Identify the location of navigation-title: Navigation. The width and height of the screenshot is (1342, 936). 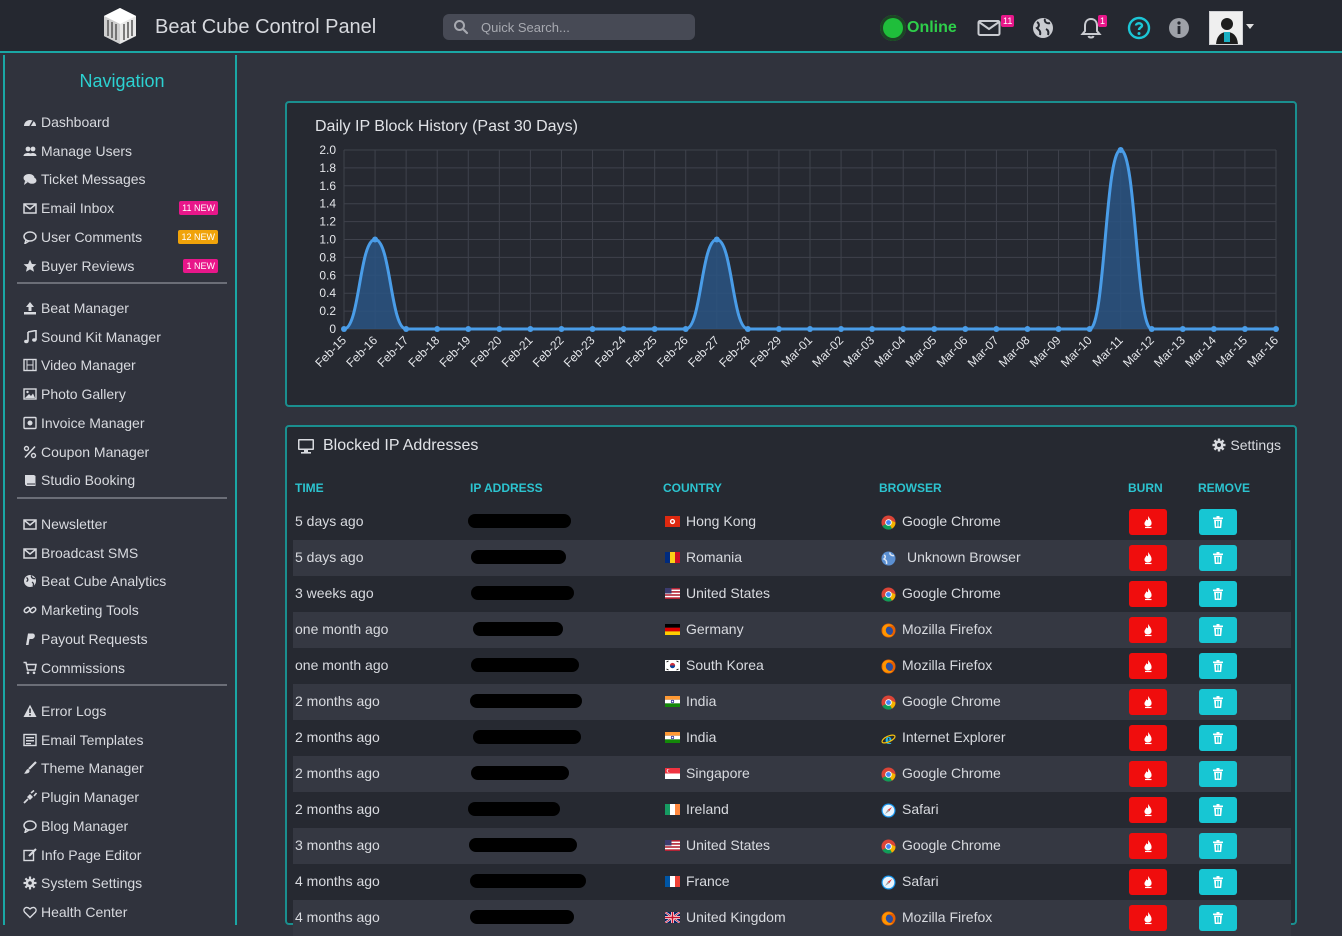
(122, 81).